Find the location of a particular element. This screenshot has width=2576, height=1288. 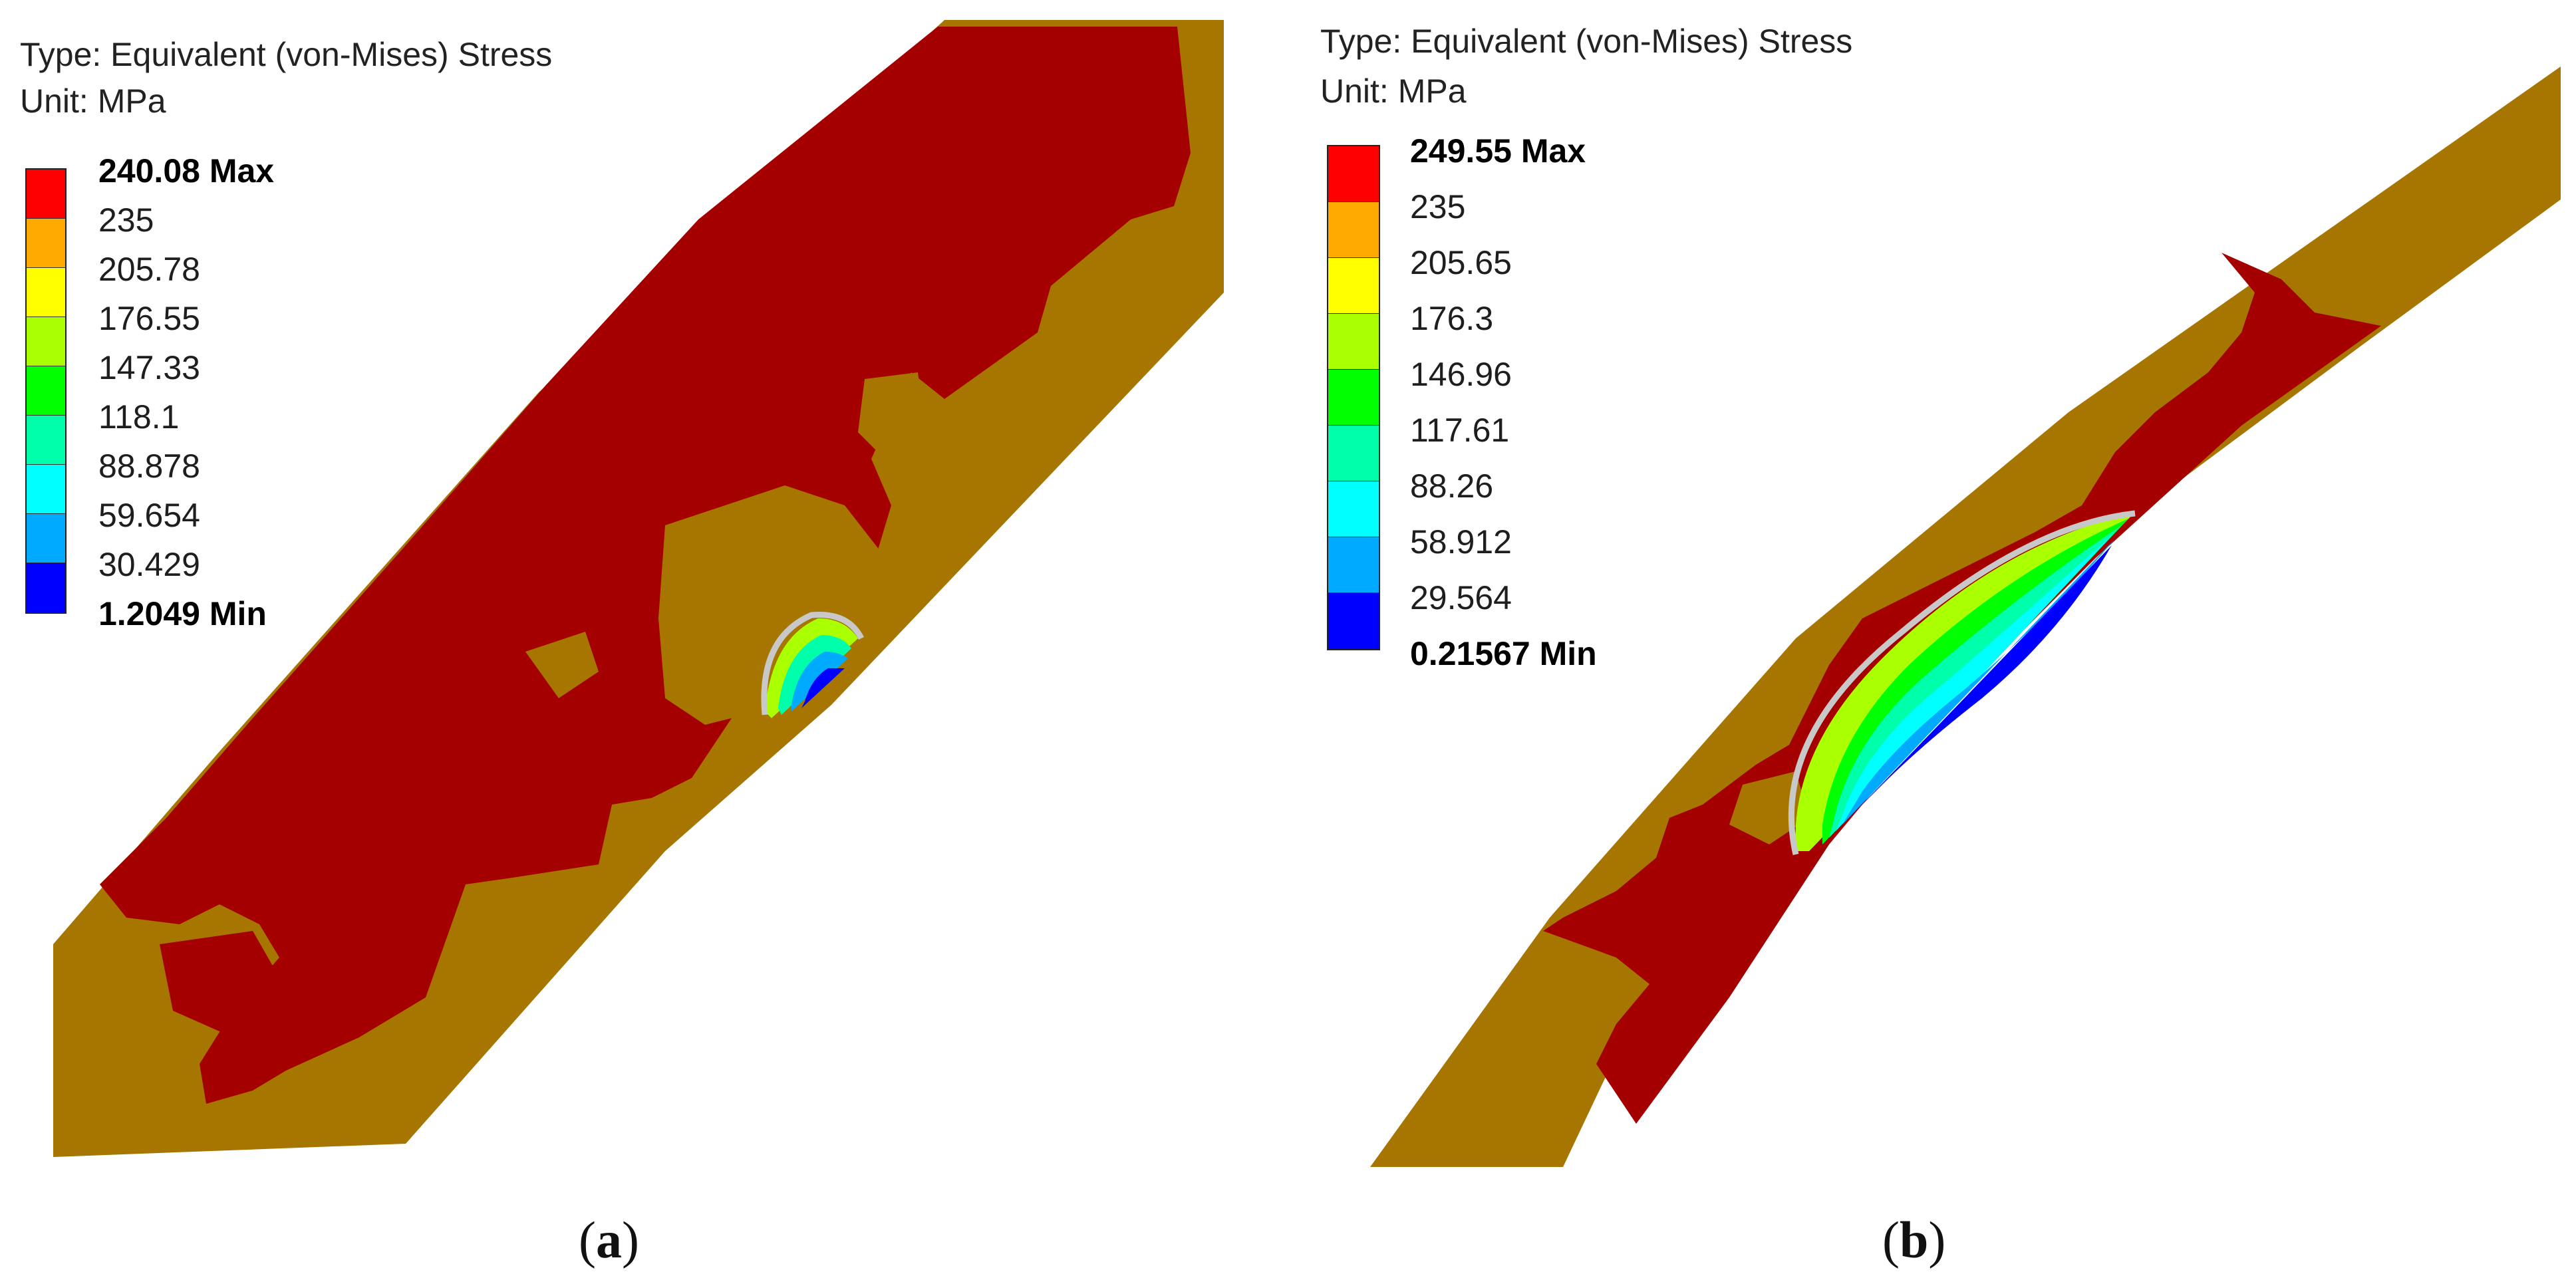

base-patch-a3 is located at coordinates (562, 665).